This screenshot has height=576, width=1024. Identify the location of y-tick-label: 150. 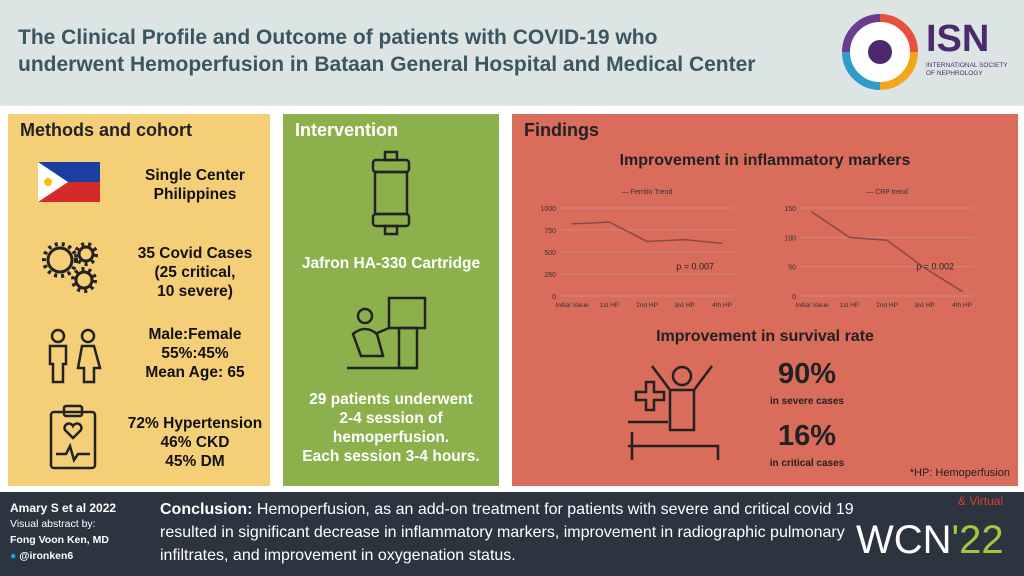
(790, 209).